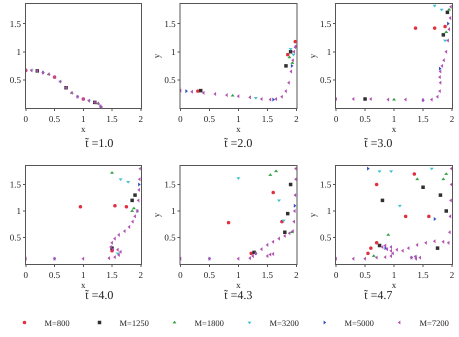 The height and width of the screenshot is (337, 459). Describe the element at coordinates (57, 323) in the screenshot. I see `legend-label: M=800` at that location.